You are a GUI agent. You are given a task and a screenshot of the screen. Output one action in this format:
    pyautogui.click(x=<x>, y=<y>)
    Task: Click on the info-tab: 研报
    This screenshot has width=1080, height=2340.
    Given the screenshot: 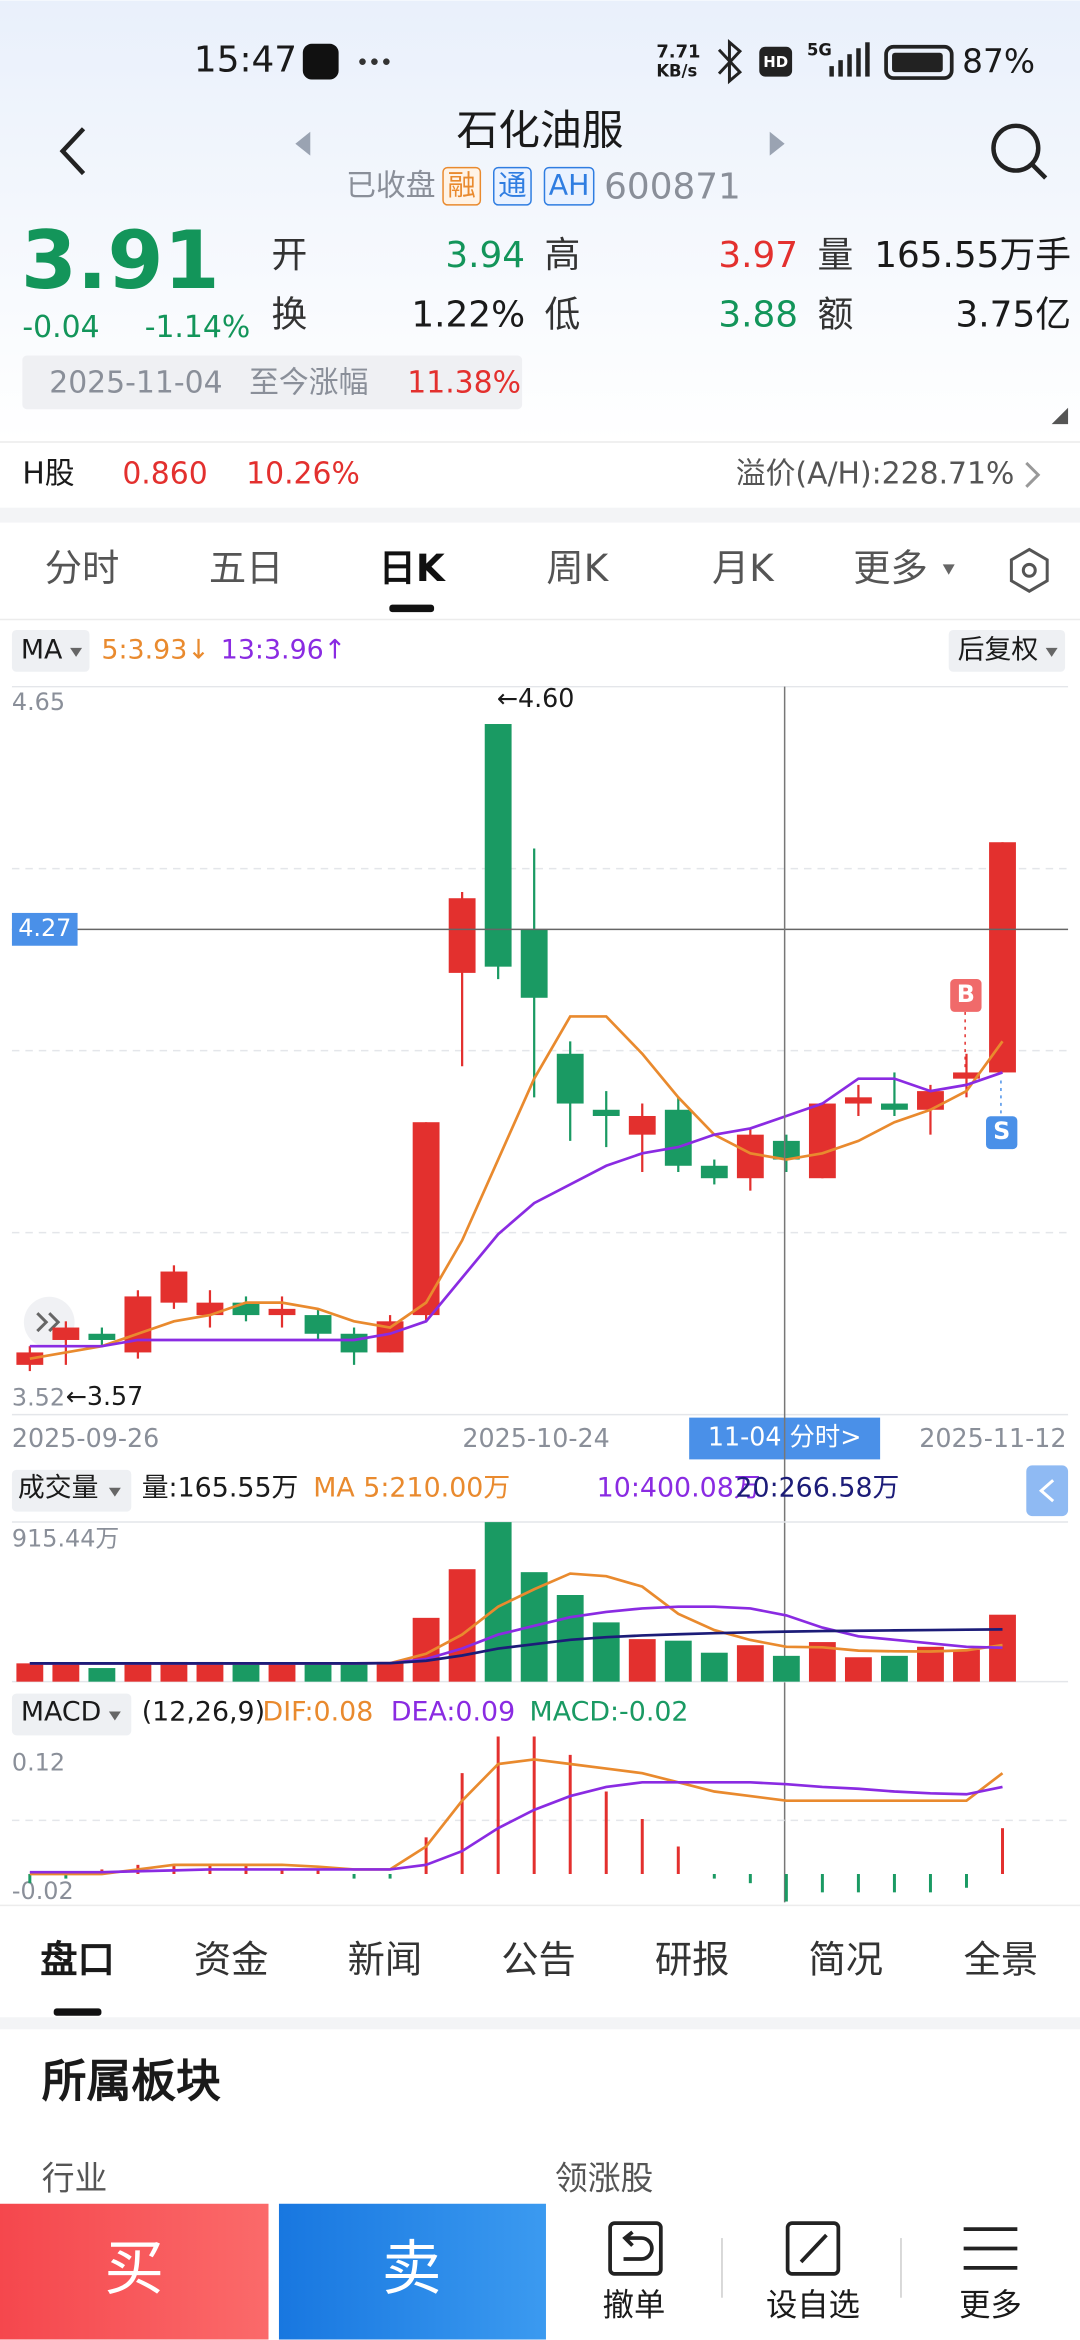 What is the action you would take?
    pyautogui.click(x=692, y=1960)
    